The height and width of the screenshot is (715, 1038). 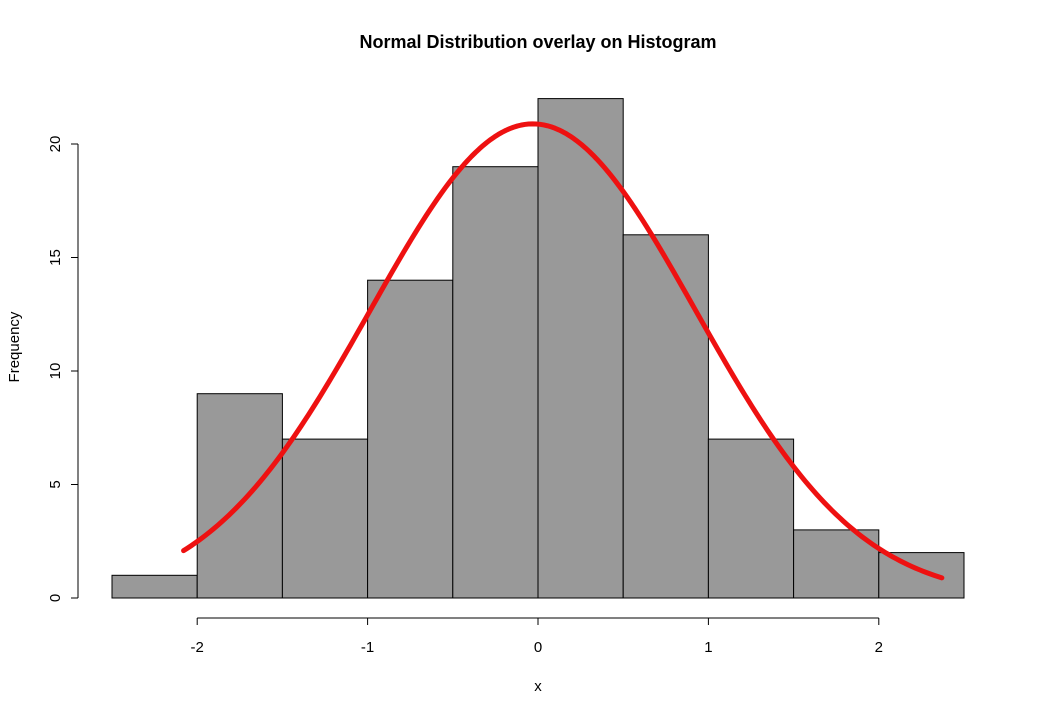 What do you see at coordinates (197, 647) in the screenshot?
I see `x-tick-label: -2` at bounding box center [197, 647].